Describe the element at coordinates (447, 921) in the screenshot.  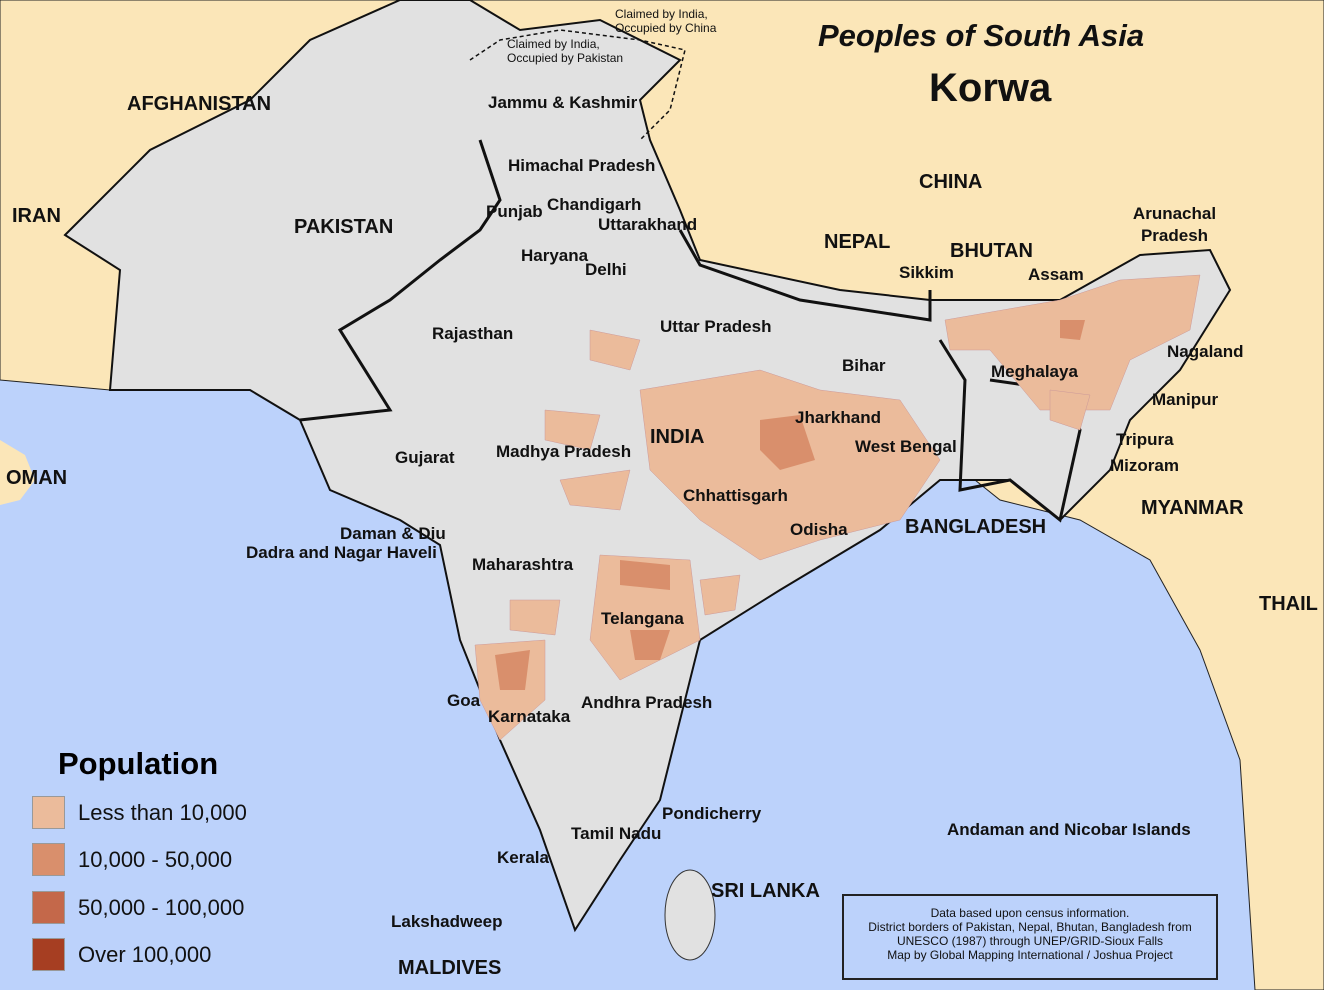
I see `region-label: Lakshadweep` at that location.